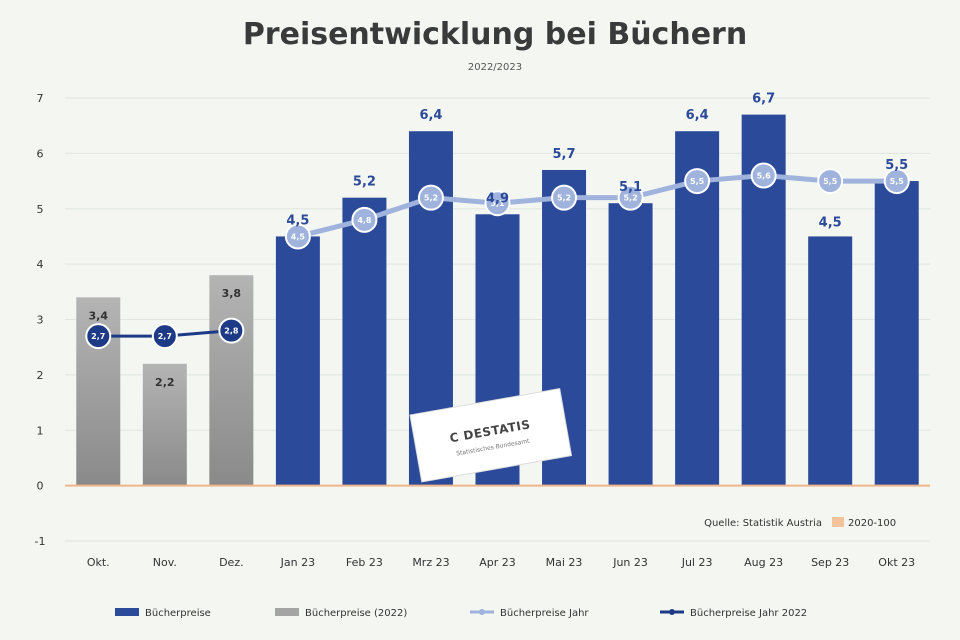 The width and height of the screenshot is (960, 640). Describe the element at coordinates (40, 486) in the screenshot. I see `y-tick-label: 0` at that location.